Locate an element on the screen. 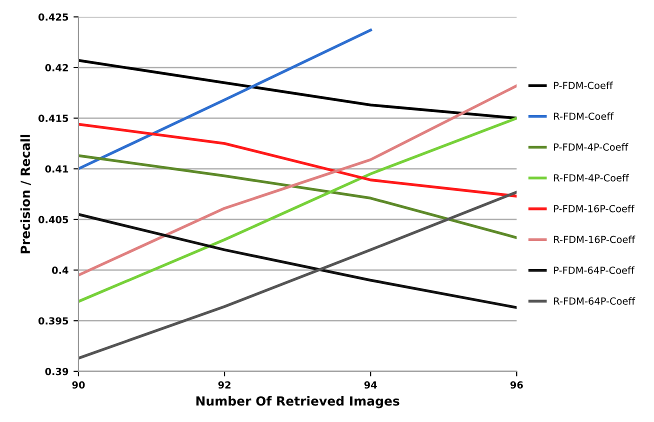 The image size is (654, 422). legend-label: R-FDM-16P-Coeff is located at coordinates (595, 240).